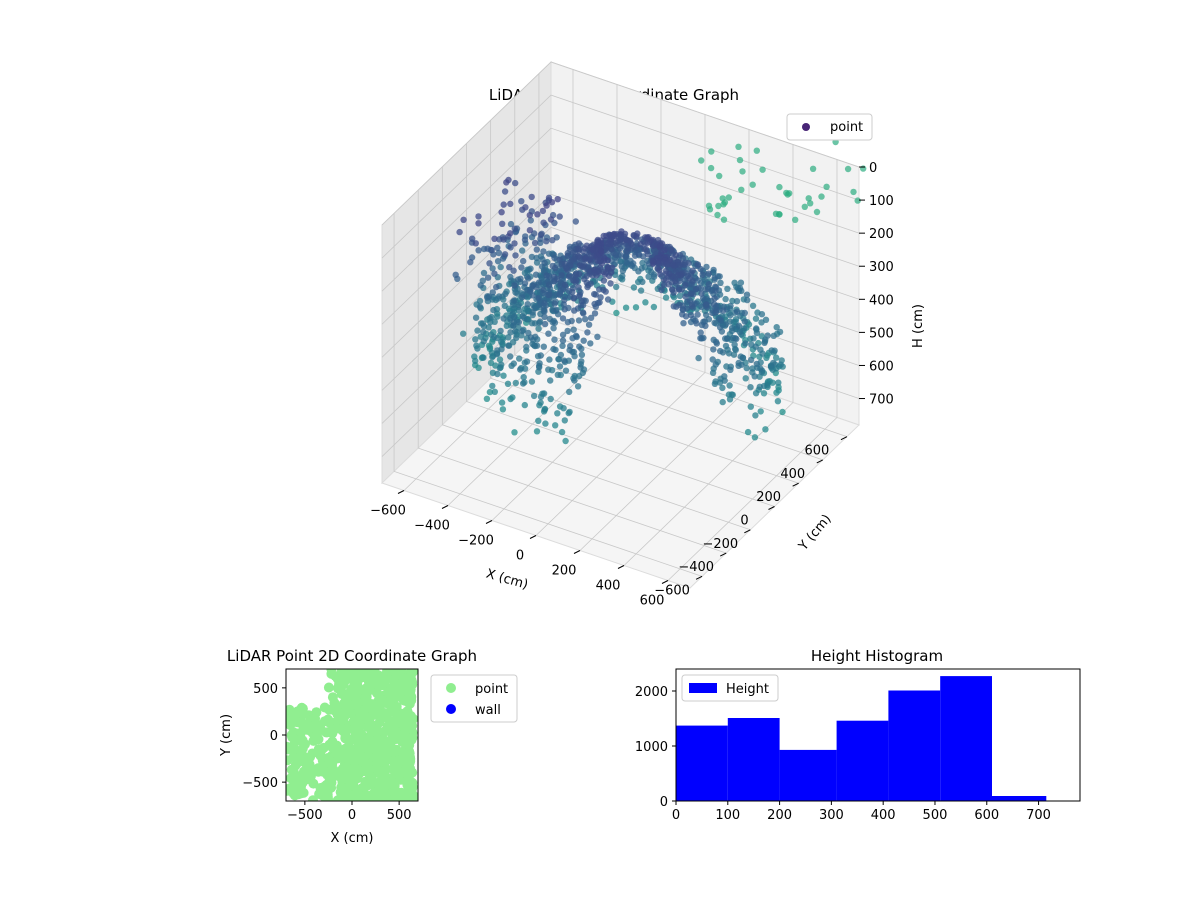 Image resolution: width=1200 pixels, height=900 pixels. I want to click on z-tick-label-3d: 300, so click(881, 267).